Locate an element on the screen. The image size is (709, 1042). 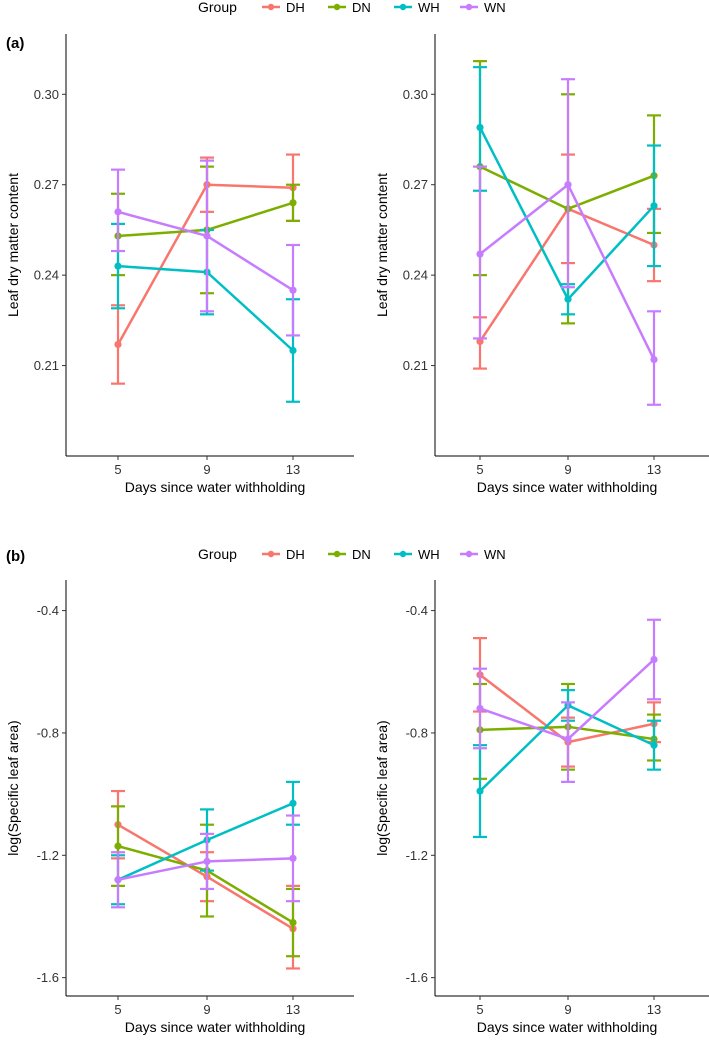
series-wh is located at coordinates (205, 843).